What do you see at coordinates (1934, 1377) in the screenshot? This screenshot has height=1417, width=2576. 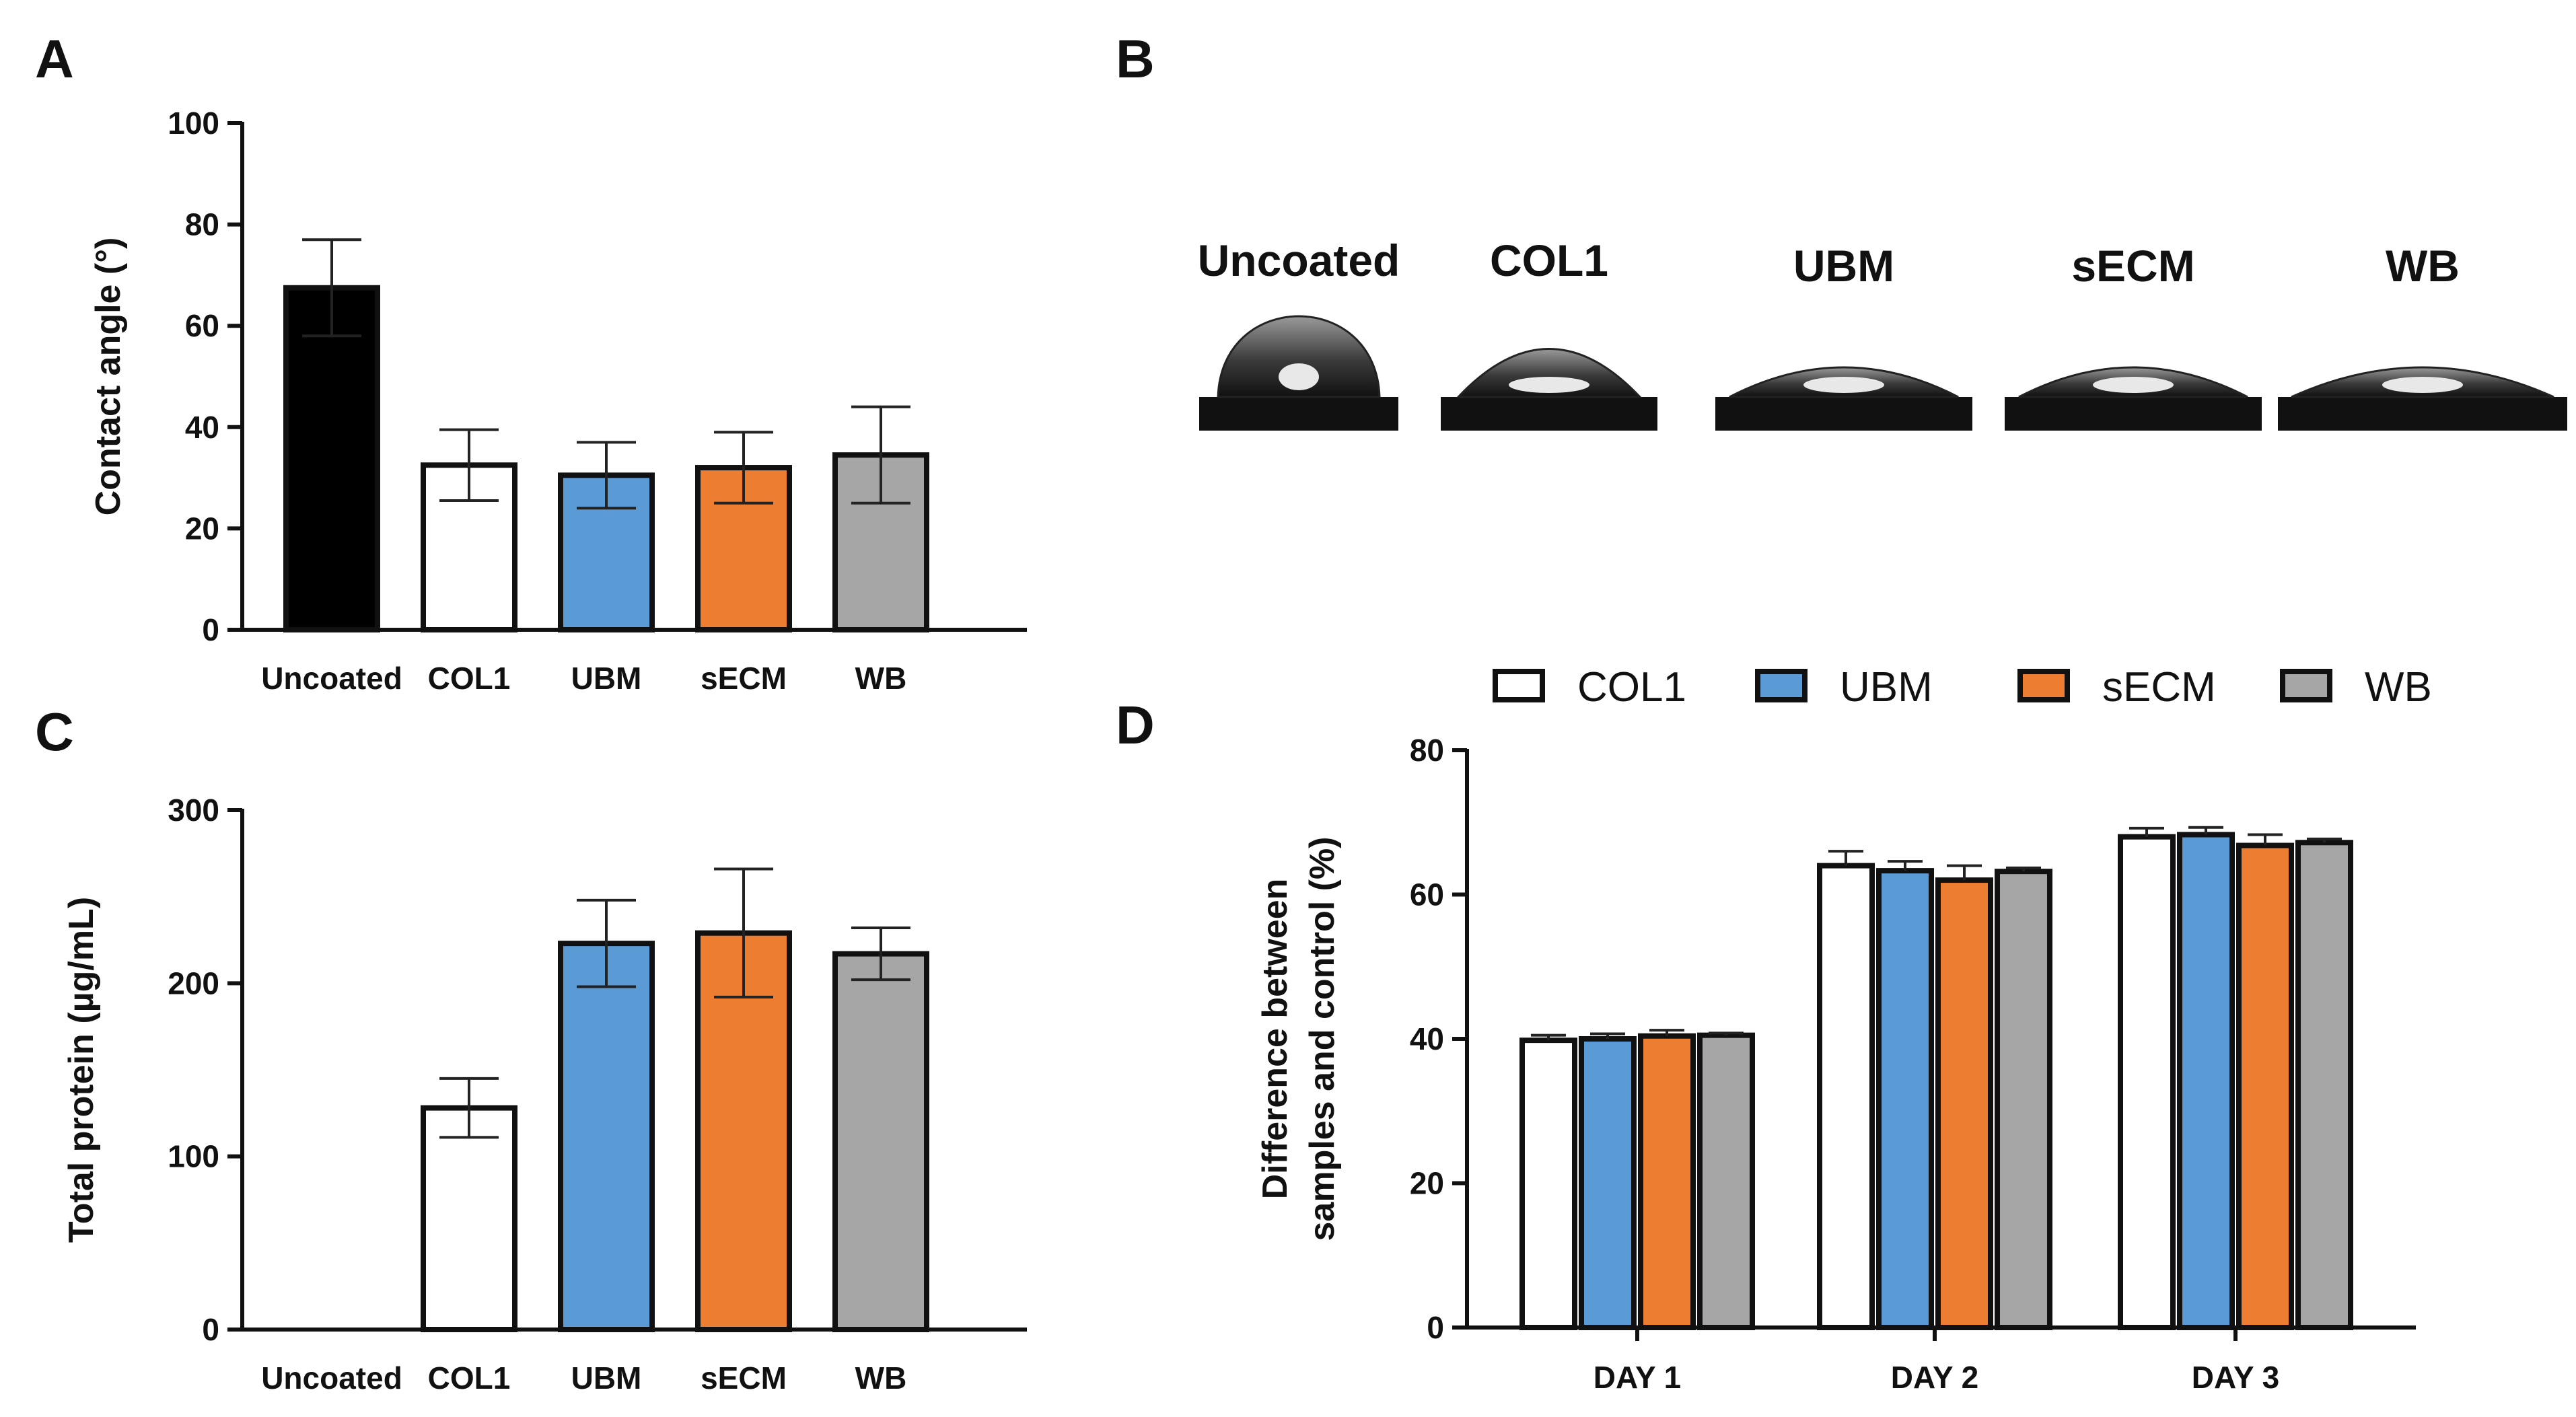 I see `category-label: DAY 2` at bounding box center [1934, 1377].